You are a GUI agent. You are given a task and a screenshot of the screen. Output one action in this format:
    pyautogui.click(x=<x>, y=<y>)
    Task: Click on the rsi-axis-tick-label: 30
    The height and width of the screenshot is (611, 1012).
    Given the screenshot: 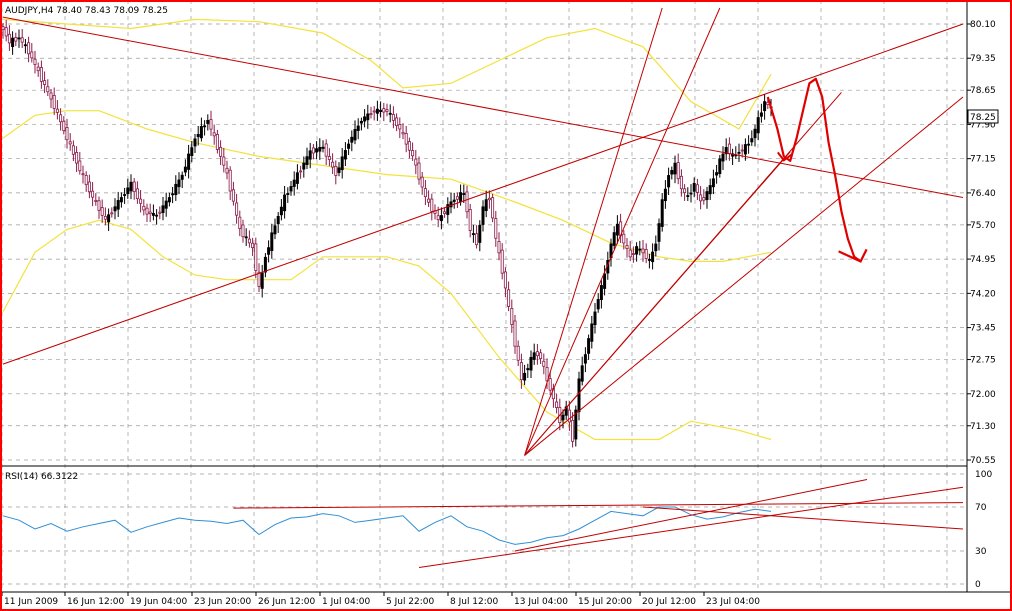 What is the action you would take?
    pyautogui.click(x=981, y=552)
    